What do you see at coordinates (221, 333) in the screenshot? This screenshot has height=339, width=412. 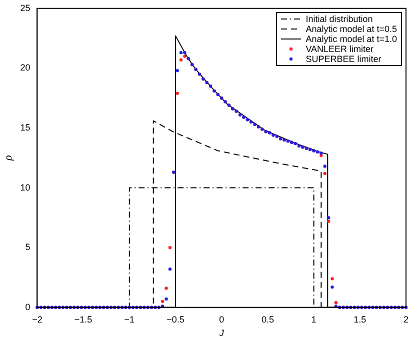 I see `x-axis-title: J` at bounding box center [221, 333].